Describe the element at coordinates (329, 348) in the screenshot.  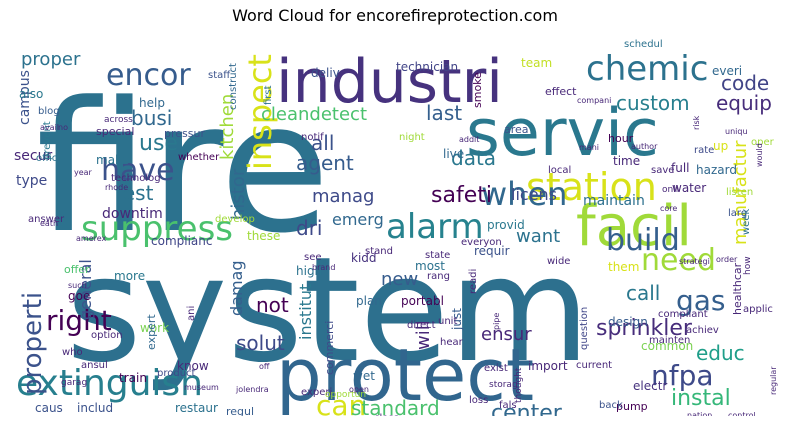
I see `word-commerci: commerci` at that location.